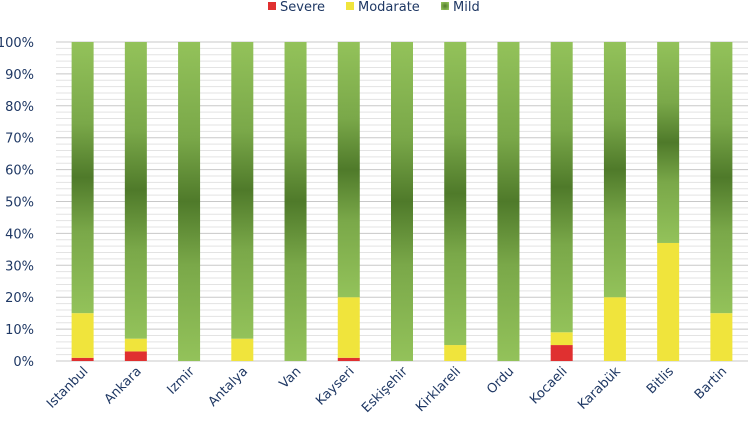 The width and height of the screenshot is (750, 422). Describe the element at coordinates (19, 330) in the screenshot. I see `y-tick-label: 10%` at that location.